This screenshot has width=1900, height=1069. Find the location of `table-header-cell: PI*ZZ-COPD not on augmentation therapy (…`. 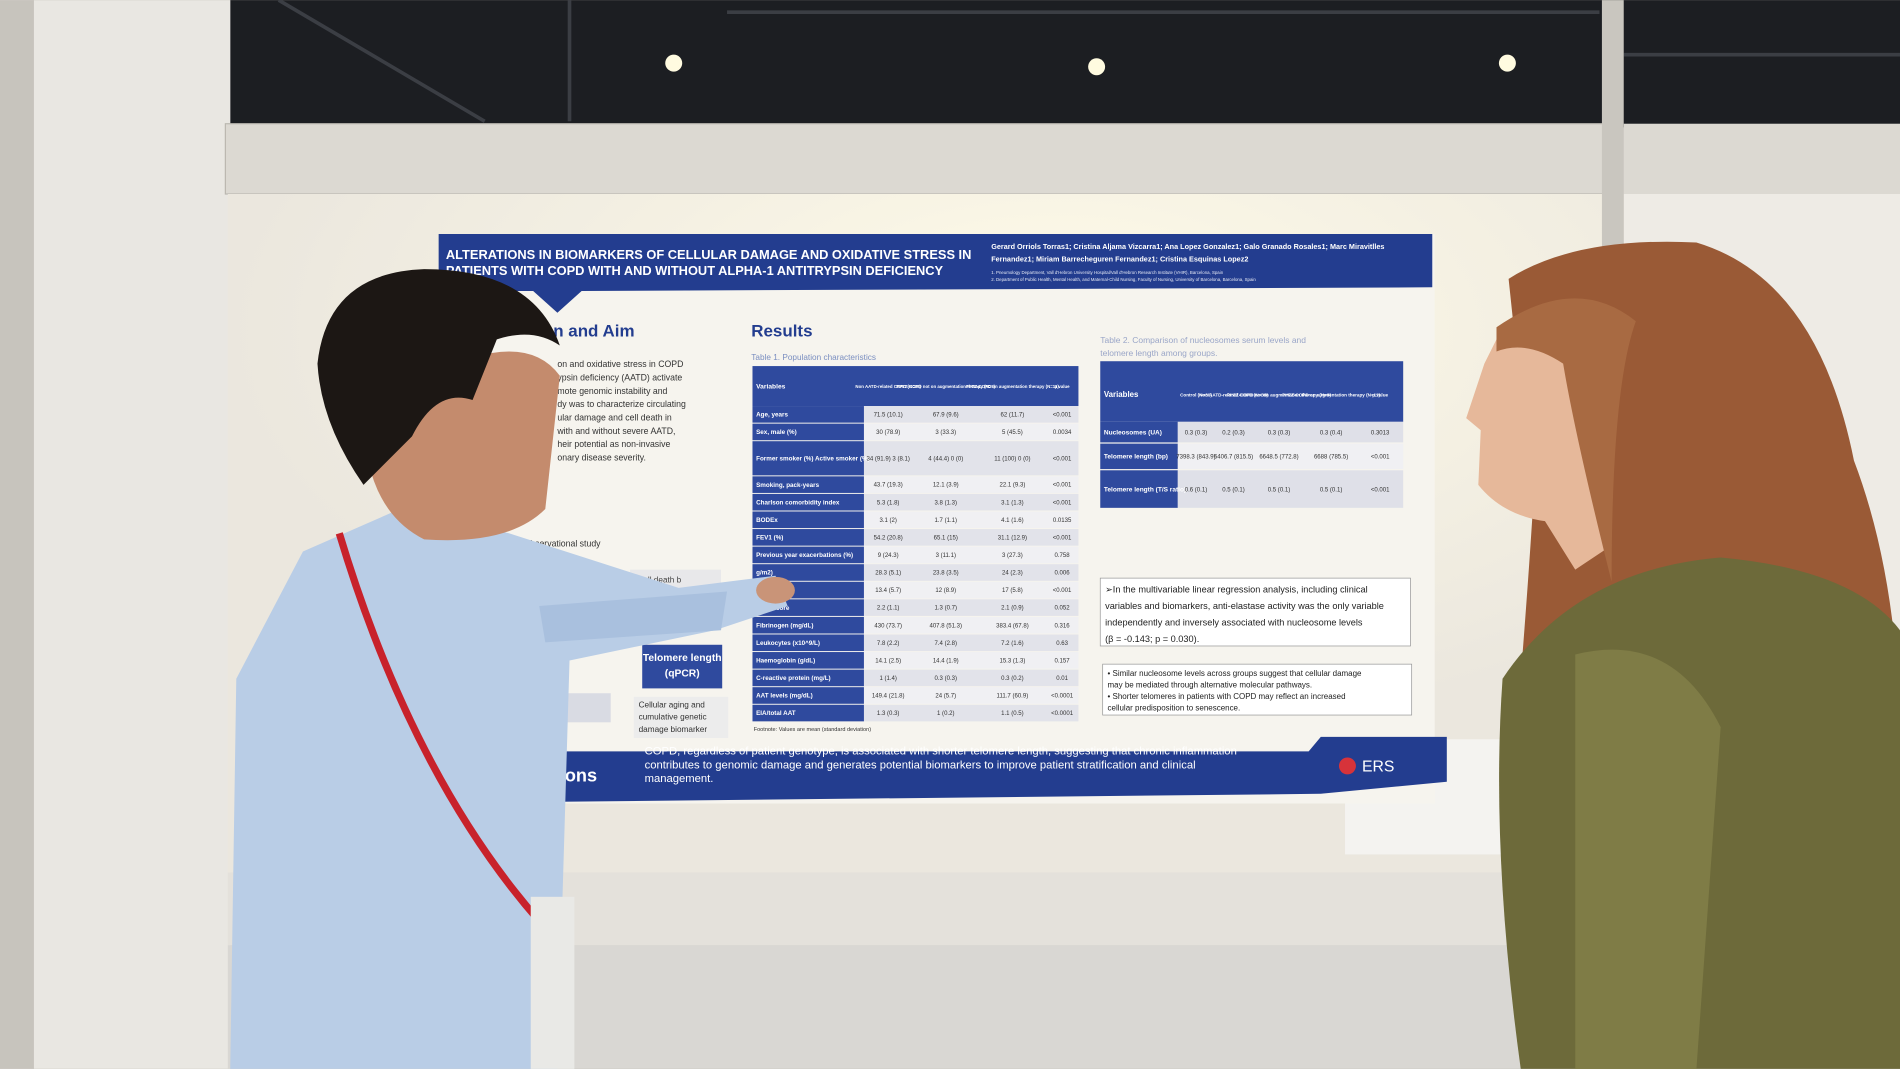

table-header-cell: PI*ZZ-COPD not on augmentation therapy (… is located at coordinates (1279, 394).